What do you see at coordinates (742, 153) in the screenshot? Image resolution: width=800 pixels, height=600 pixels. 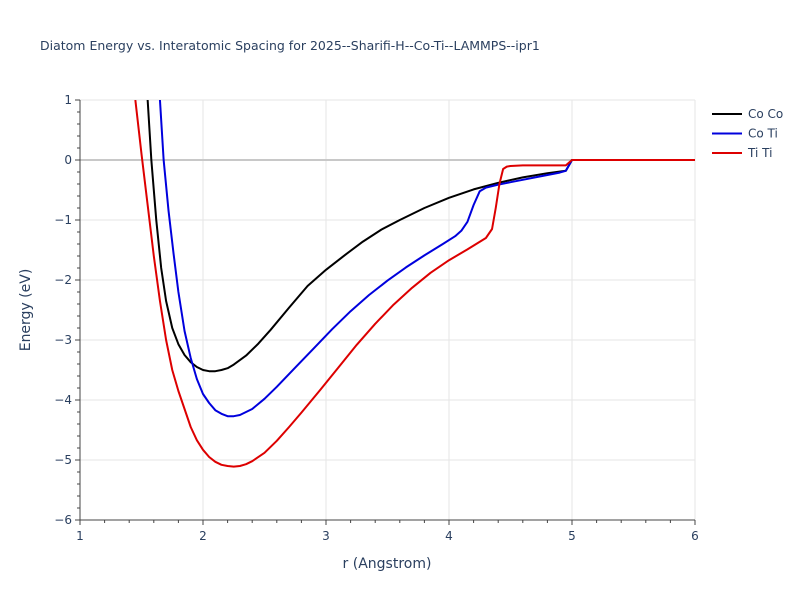 I see `legend-item-ti-ti: Ti Ti` at bounding box center [742, 153].